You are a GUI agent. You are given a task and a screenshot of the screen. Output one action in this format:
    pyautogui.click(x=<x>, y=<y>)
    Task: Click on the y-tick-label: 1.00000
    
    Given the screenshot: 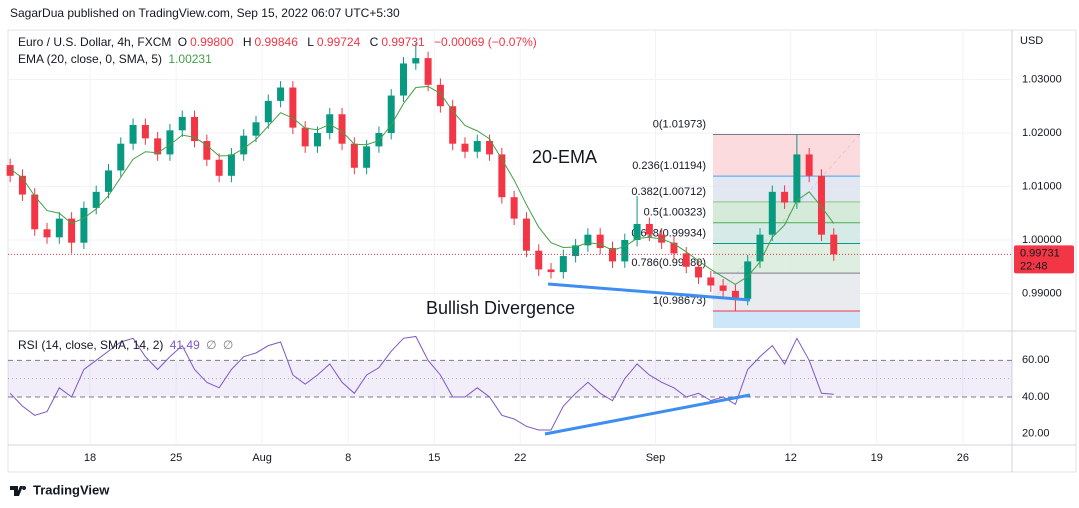 What is the action you would take?
    pyautogui.click(x=1042, y=240)
    